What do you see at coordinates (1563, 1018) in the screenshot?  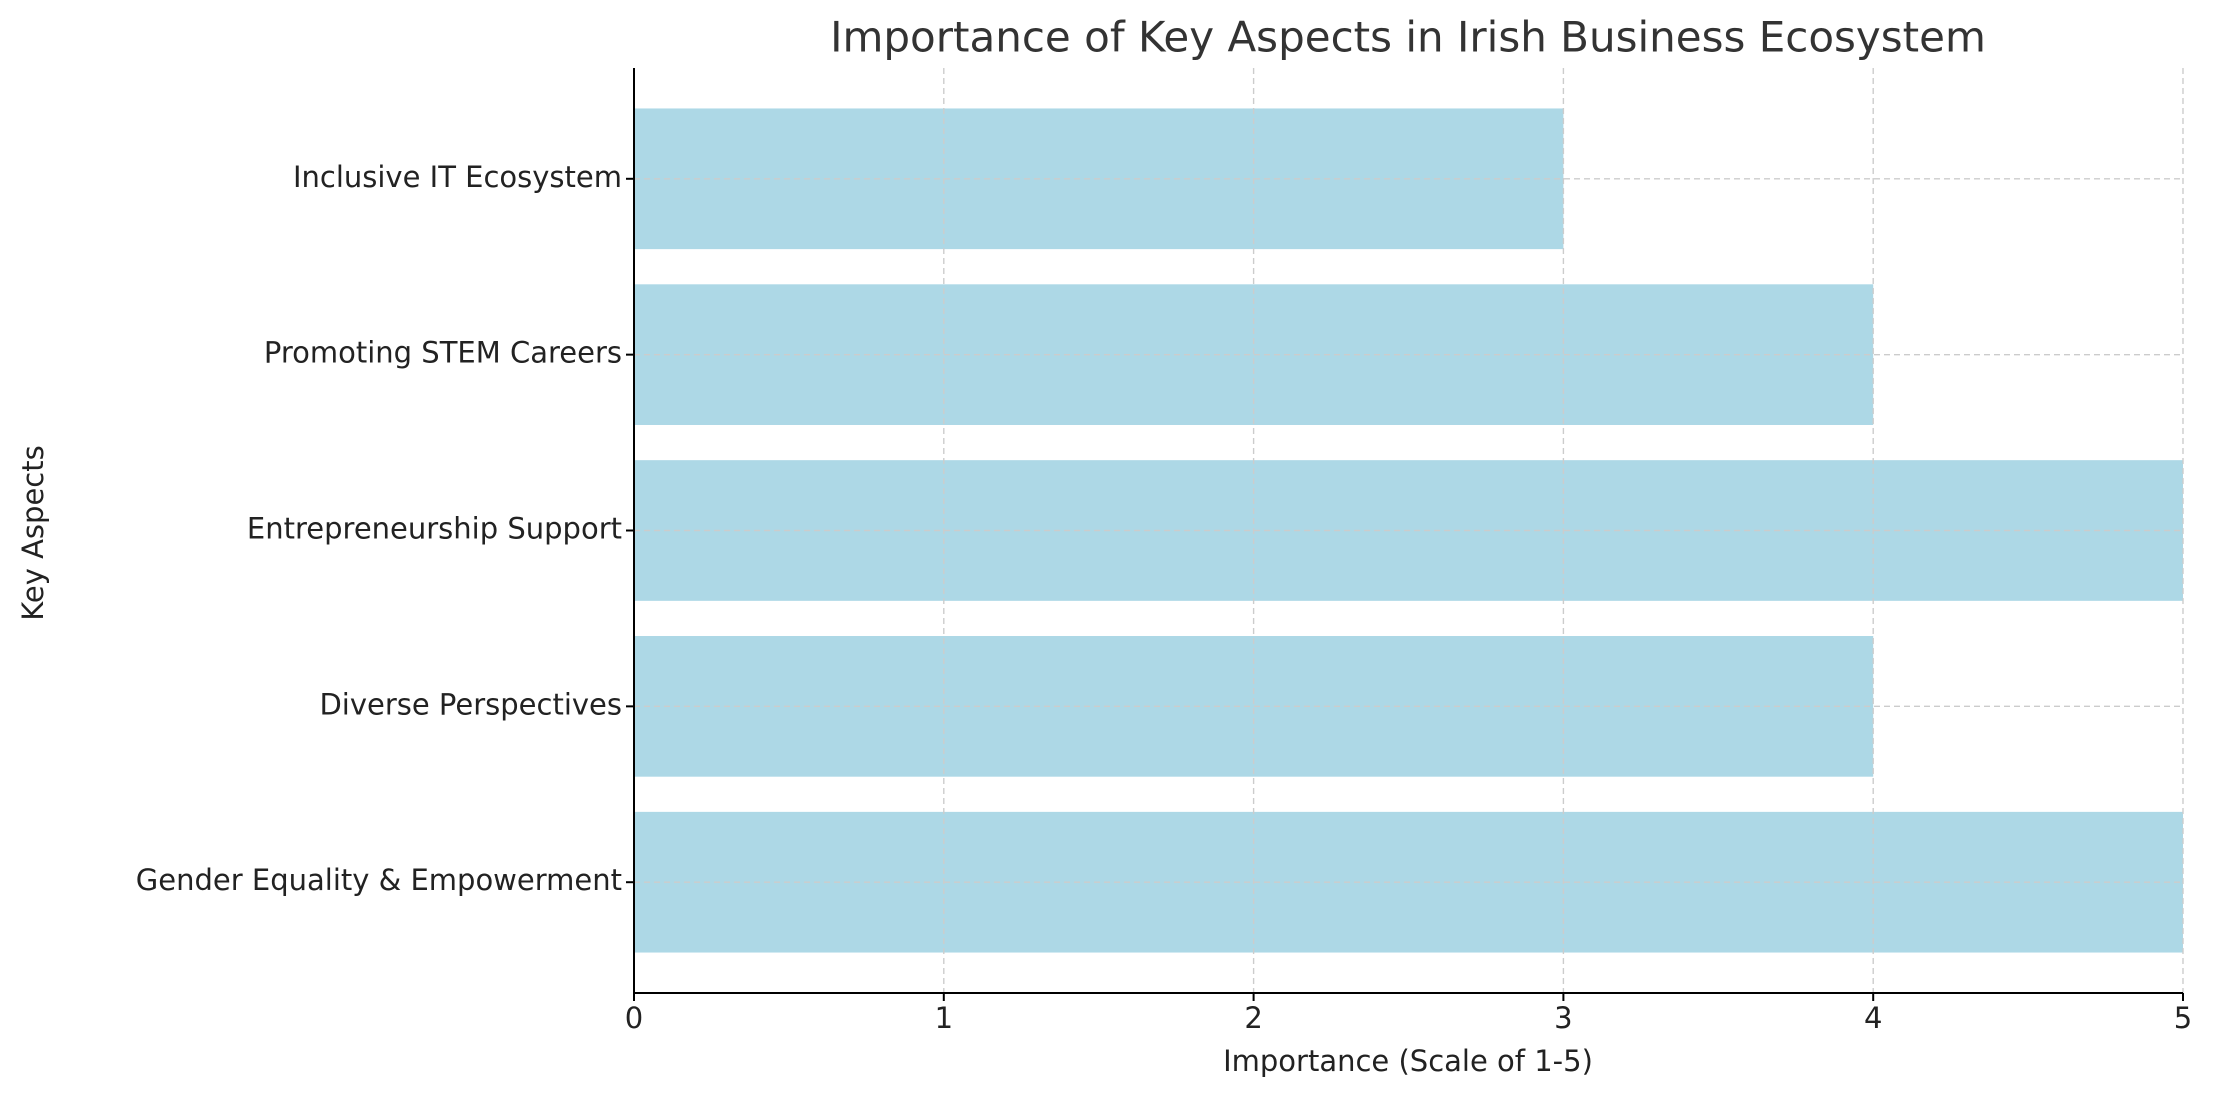 I see `x-tick-label: 3` at bounding box center [1563, 1018].